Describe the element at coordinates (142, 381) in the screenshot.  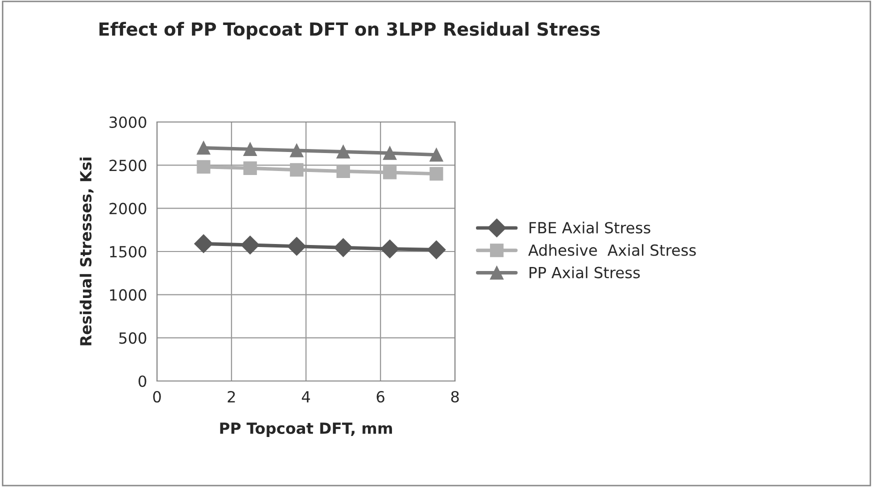
I see `y-tick-label: 0` at that location.